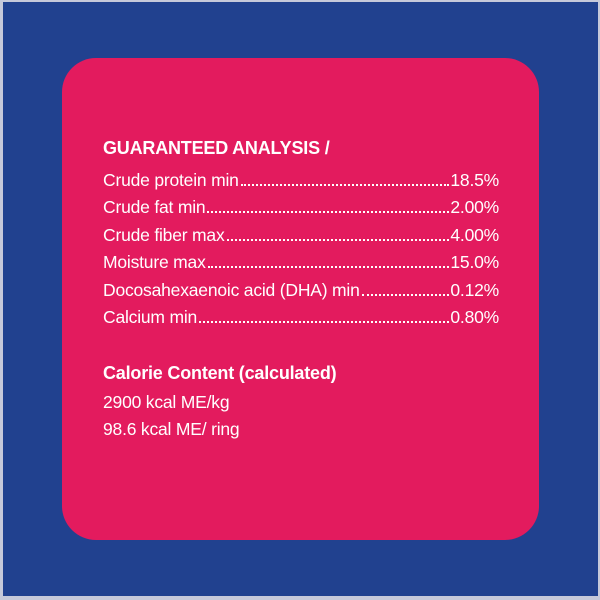 The image size is (600, 600). Describe the element at coordinates (154, 262) in the screenshot. I see `nutrient-label: Moisture max` at that location.